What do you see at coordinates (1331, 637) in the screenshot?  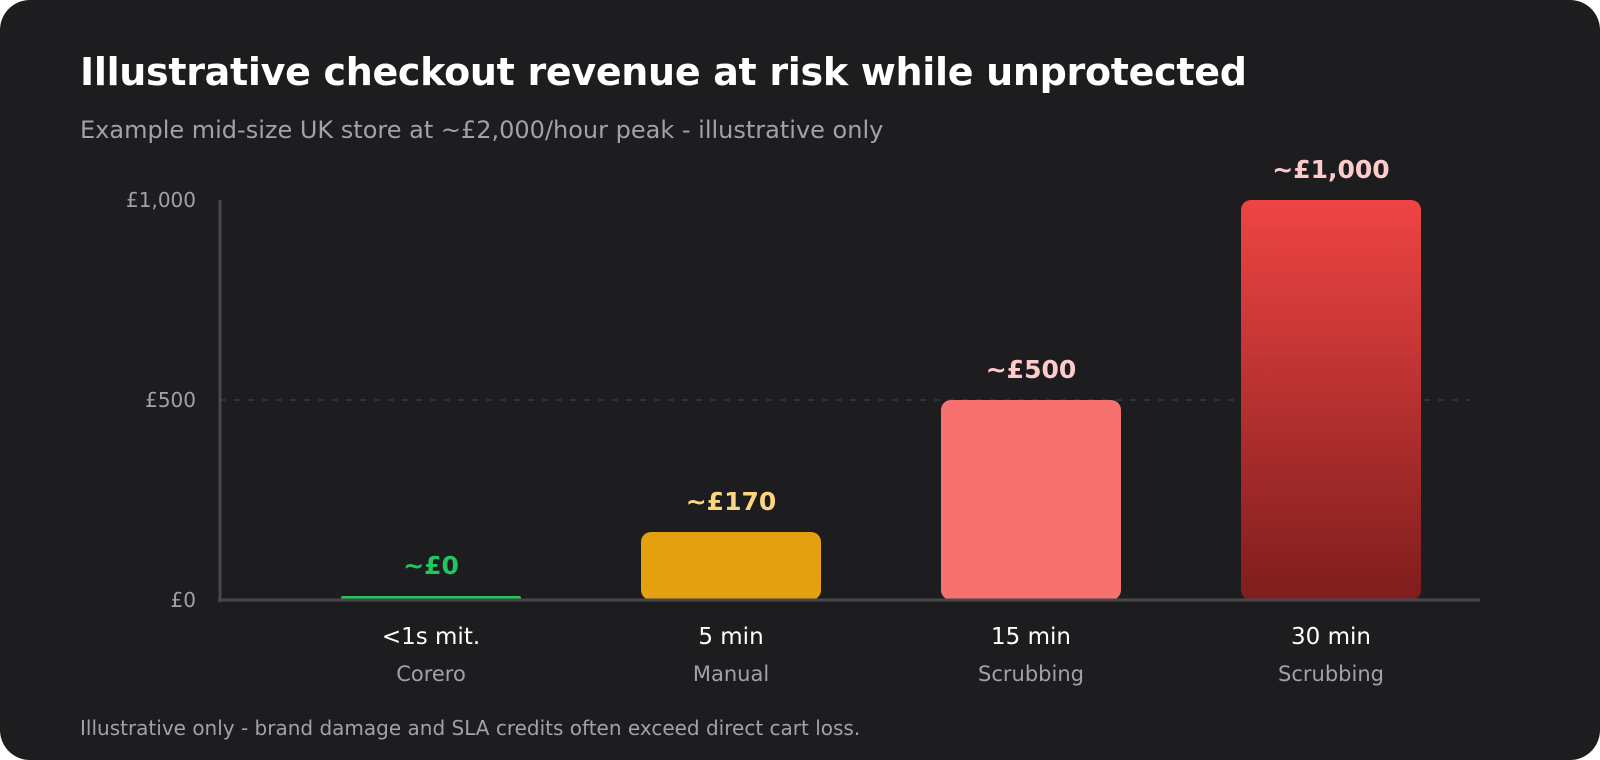 I see `category-label: 30 min` at bounding box center [1331, 637].